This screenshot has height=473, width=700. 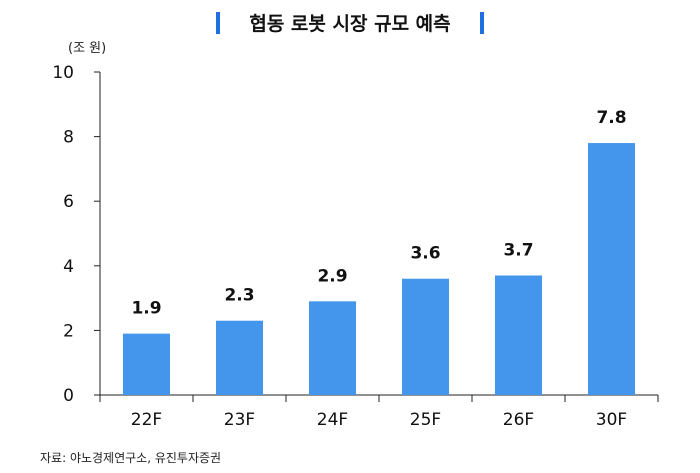 I want to click on x-tick-label-24F: 24F, so click(x=332, y=420).